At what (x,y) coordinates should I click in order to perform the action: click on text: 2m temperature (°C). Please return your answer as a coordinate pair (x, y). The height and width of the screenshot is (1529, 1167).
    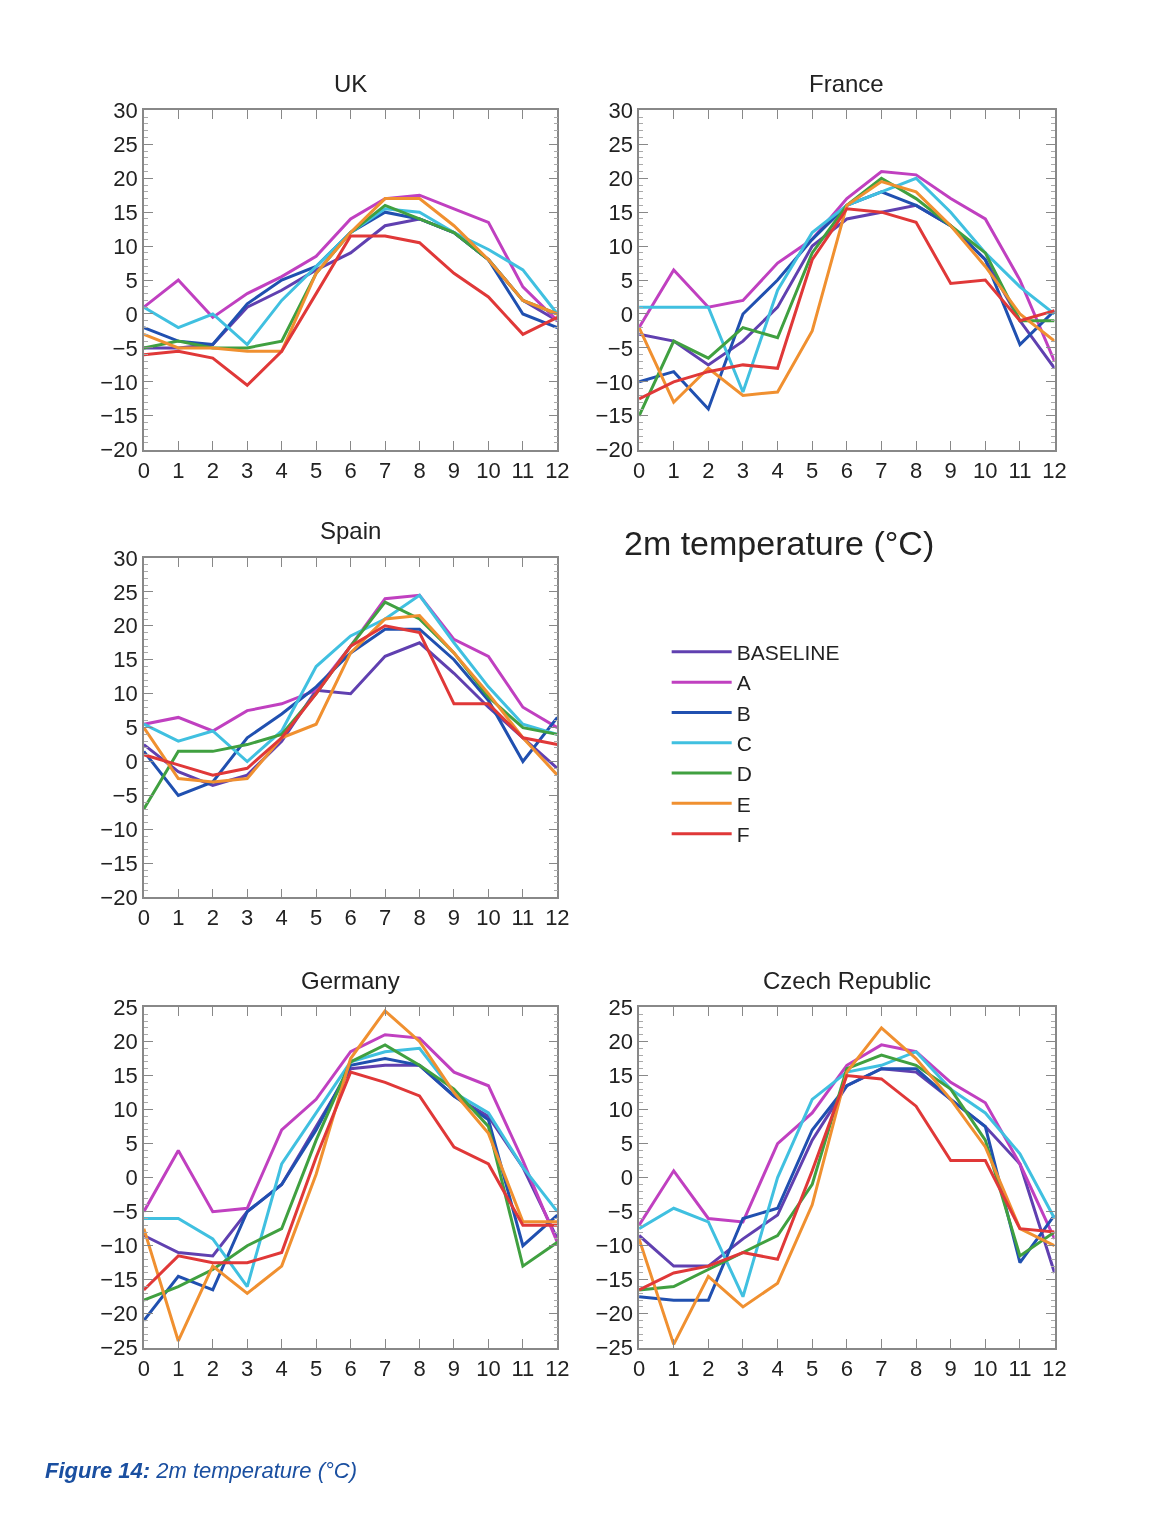
    Looking at the image, I should click on (779, 543).